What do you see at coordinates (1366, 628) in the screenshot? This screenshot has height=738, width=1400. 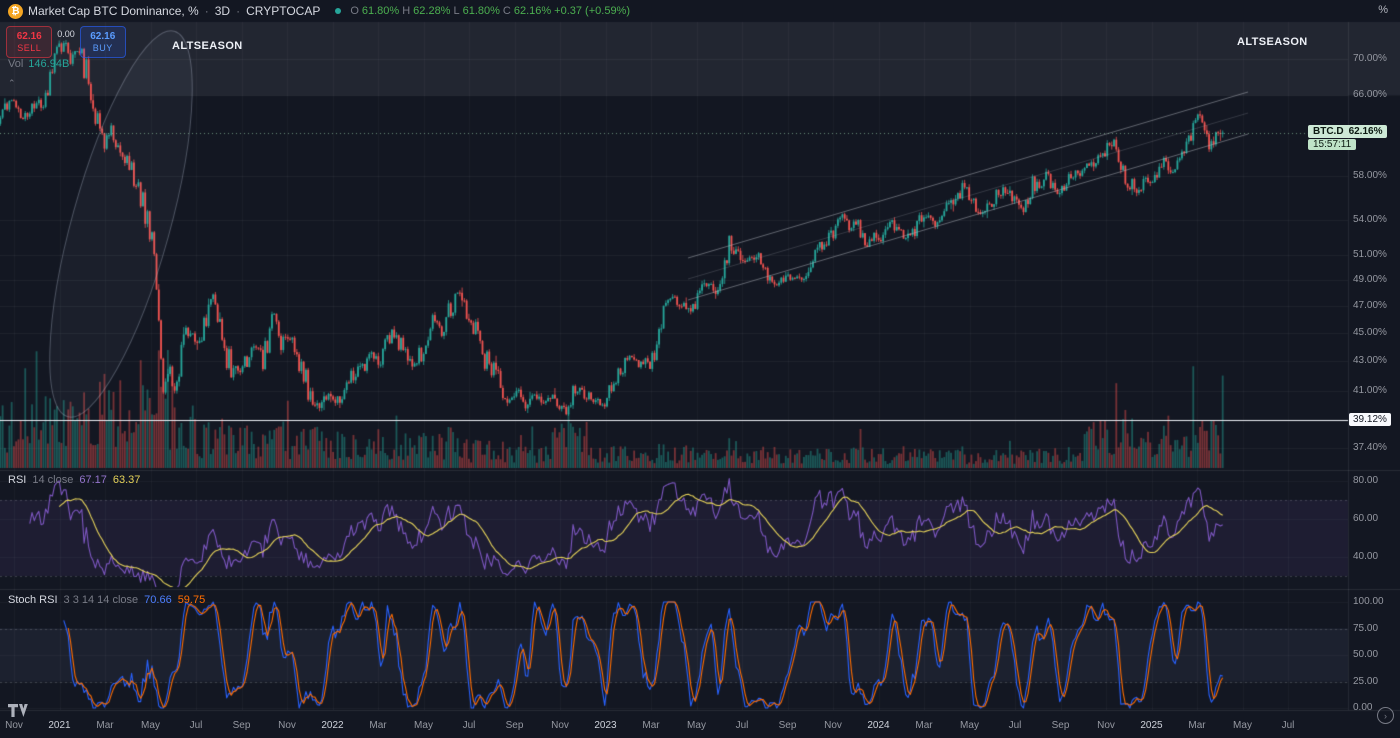 I see `stoch-axis-tick: 75.00` at bounding box center [1366, 628].